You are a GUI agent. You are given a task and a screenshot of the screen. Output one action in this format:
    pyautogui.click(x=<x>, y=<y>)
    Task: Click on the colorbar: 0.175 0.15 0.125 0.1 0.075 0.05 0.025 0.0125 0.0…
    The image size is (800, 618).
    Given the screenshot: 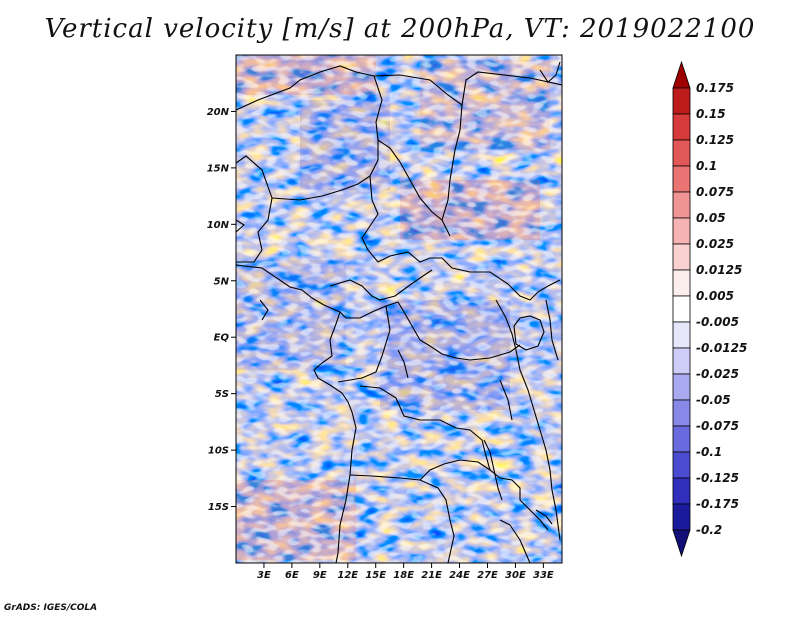 What is the action you would take?
    pyautogui.click(x=709, y=309)
    